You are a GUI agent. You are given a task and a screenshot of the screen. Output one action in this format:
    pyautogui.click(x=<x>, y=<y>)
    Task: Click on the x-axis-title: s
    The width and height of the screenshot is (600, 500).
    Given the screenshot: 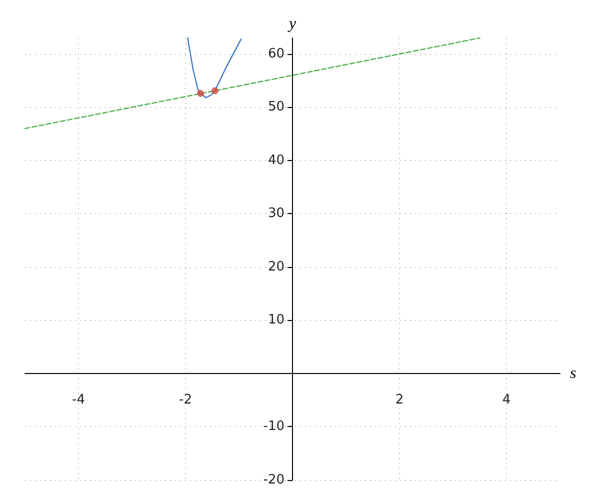 What is the action you would take?
    pyautogui.click(x=573, y=373)
    